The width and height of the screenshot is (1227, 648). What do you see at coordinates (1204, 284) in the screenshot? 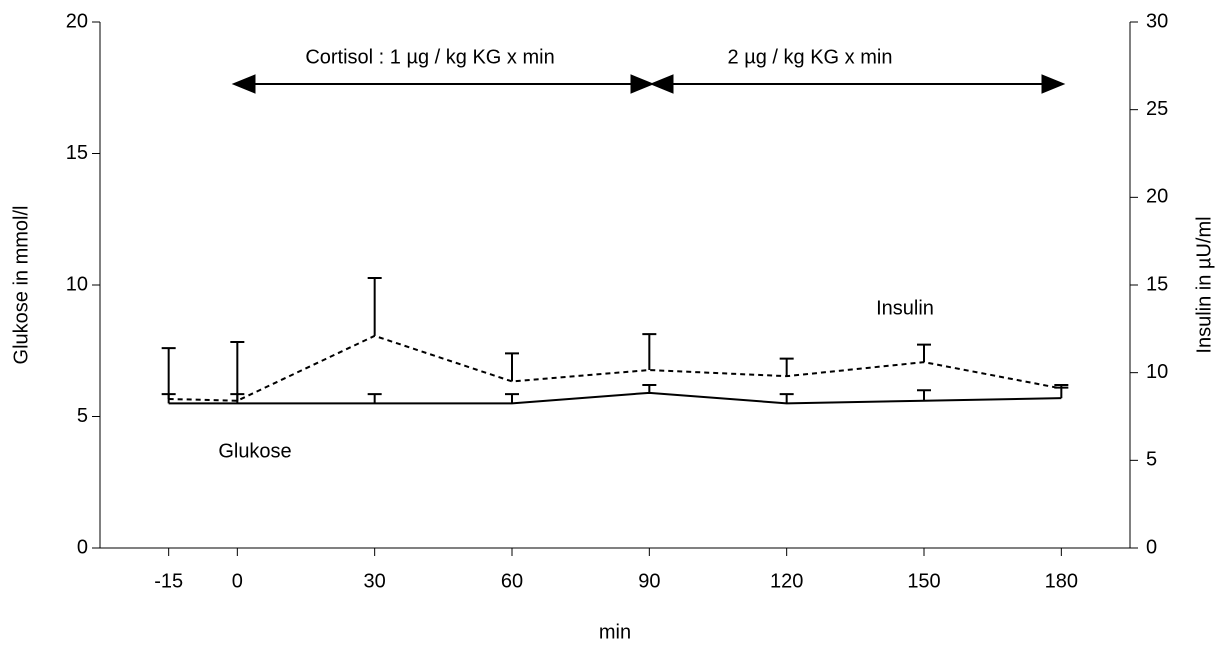
I see `y2-axis-title: Insulin in µU/ml` at bounding box center [1204, 284].